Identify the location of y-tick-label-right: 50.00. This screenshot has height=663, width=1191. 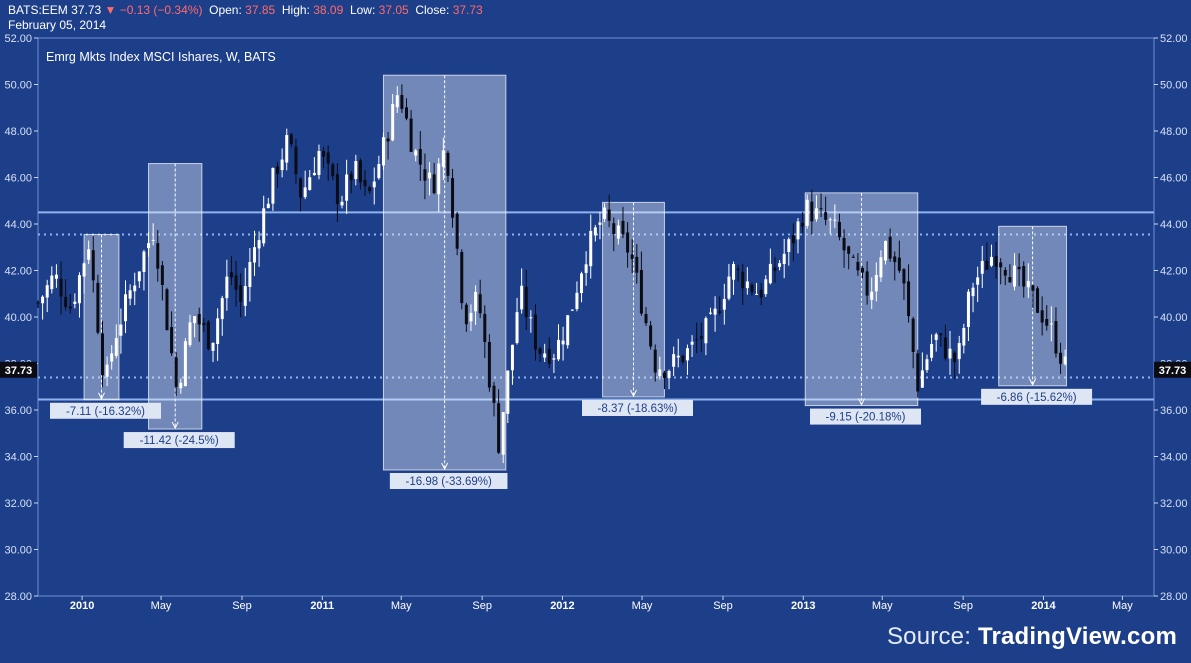
(1174, 86).